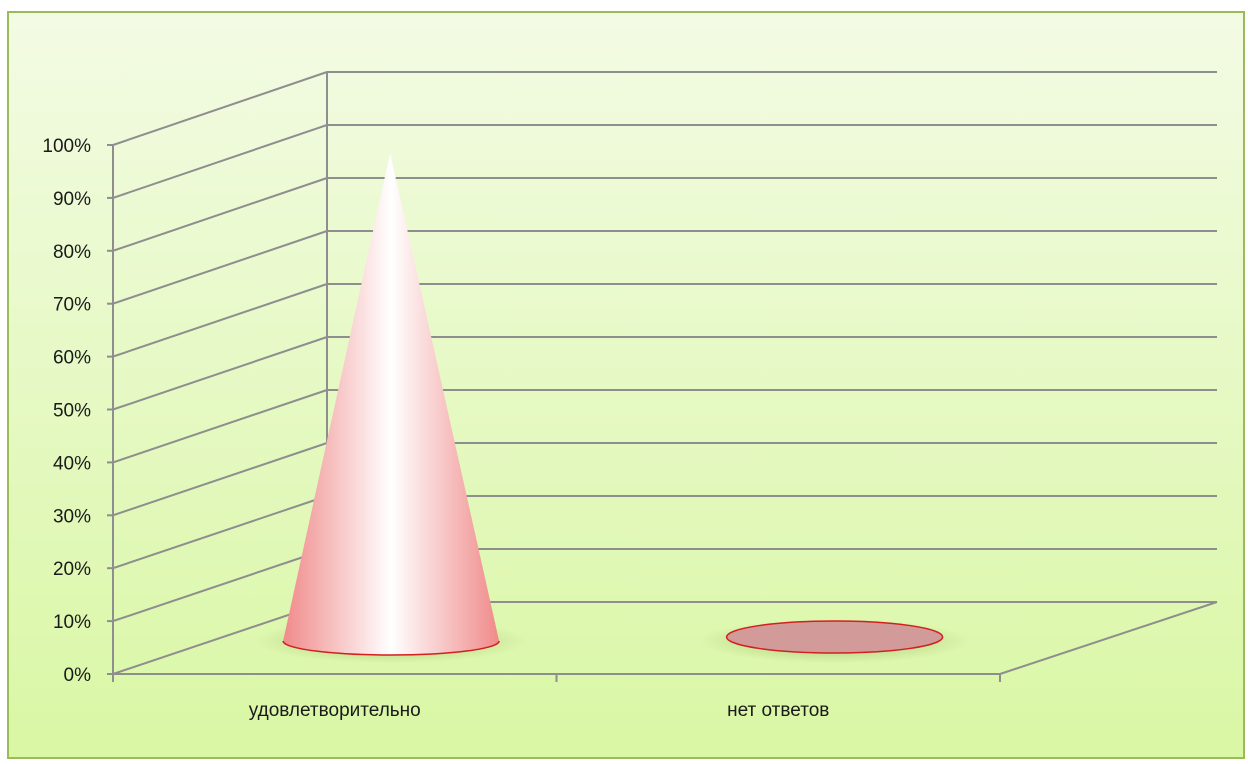 The width and height of the screenshot is (1248, 764). I want to click on y-tick-label: 10%, so click(72, 622).